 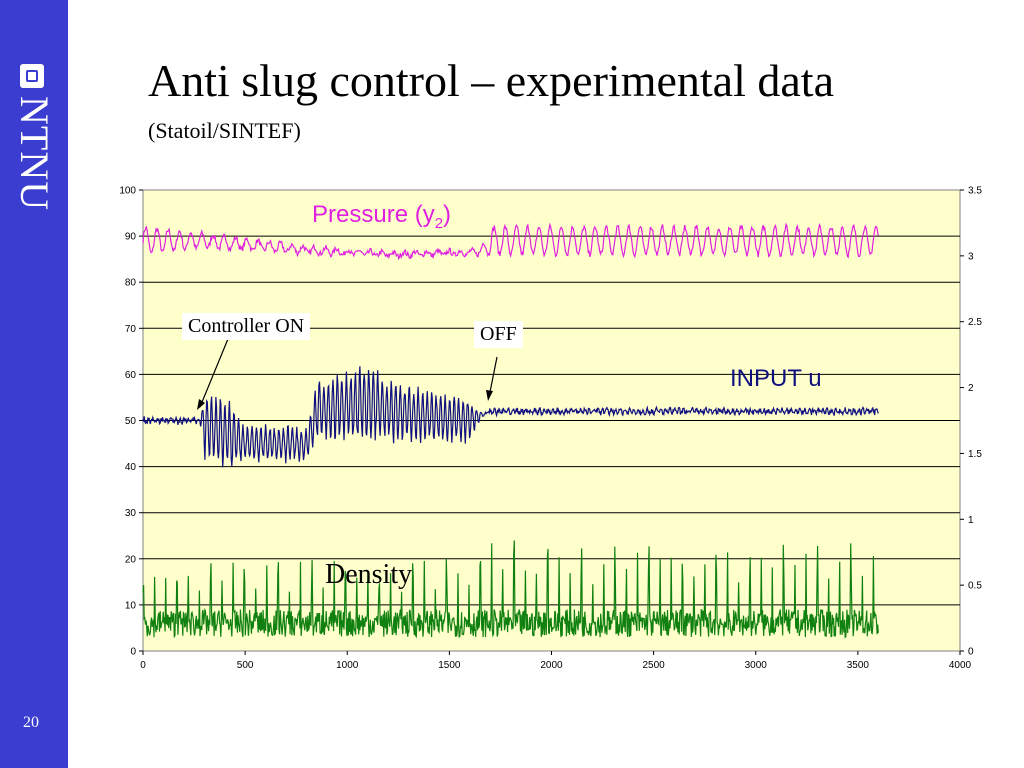 What do you see at coordinates (32, 76) in the screenshot?
I see `ntnu-logo-icon` at bounding box center [32, 76].